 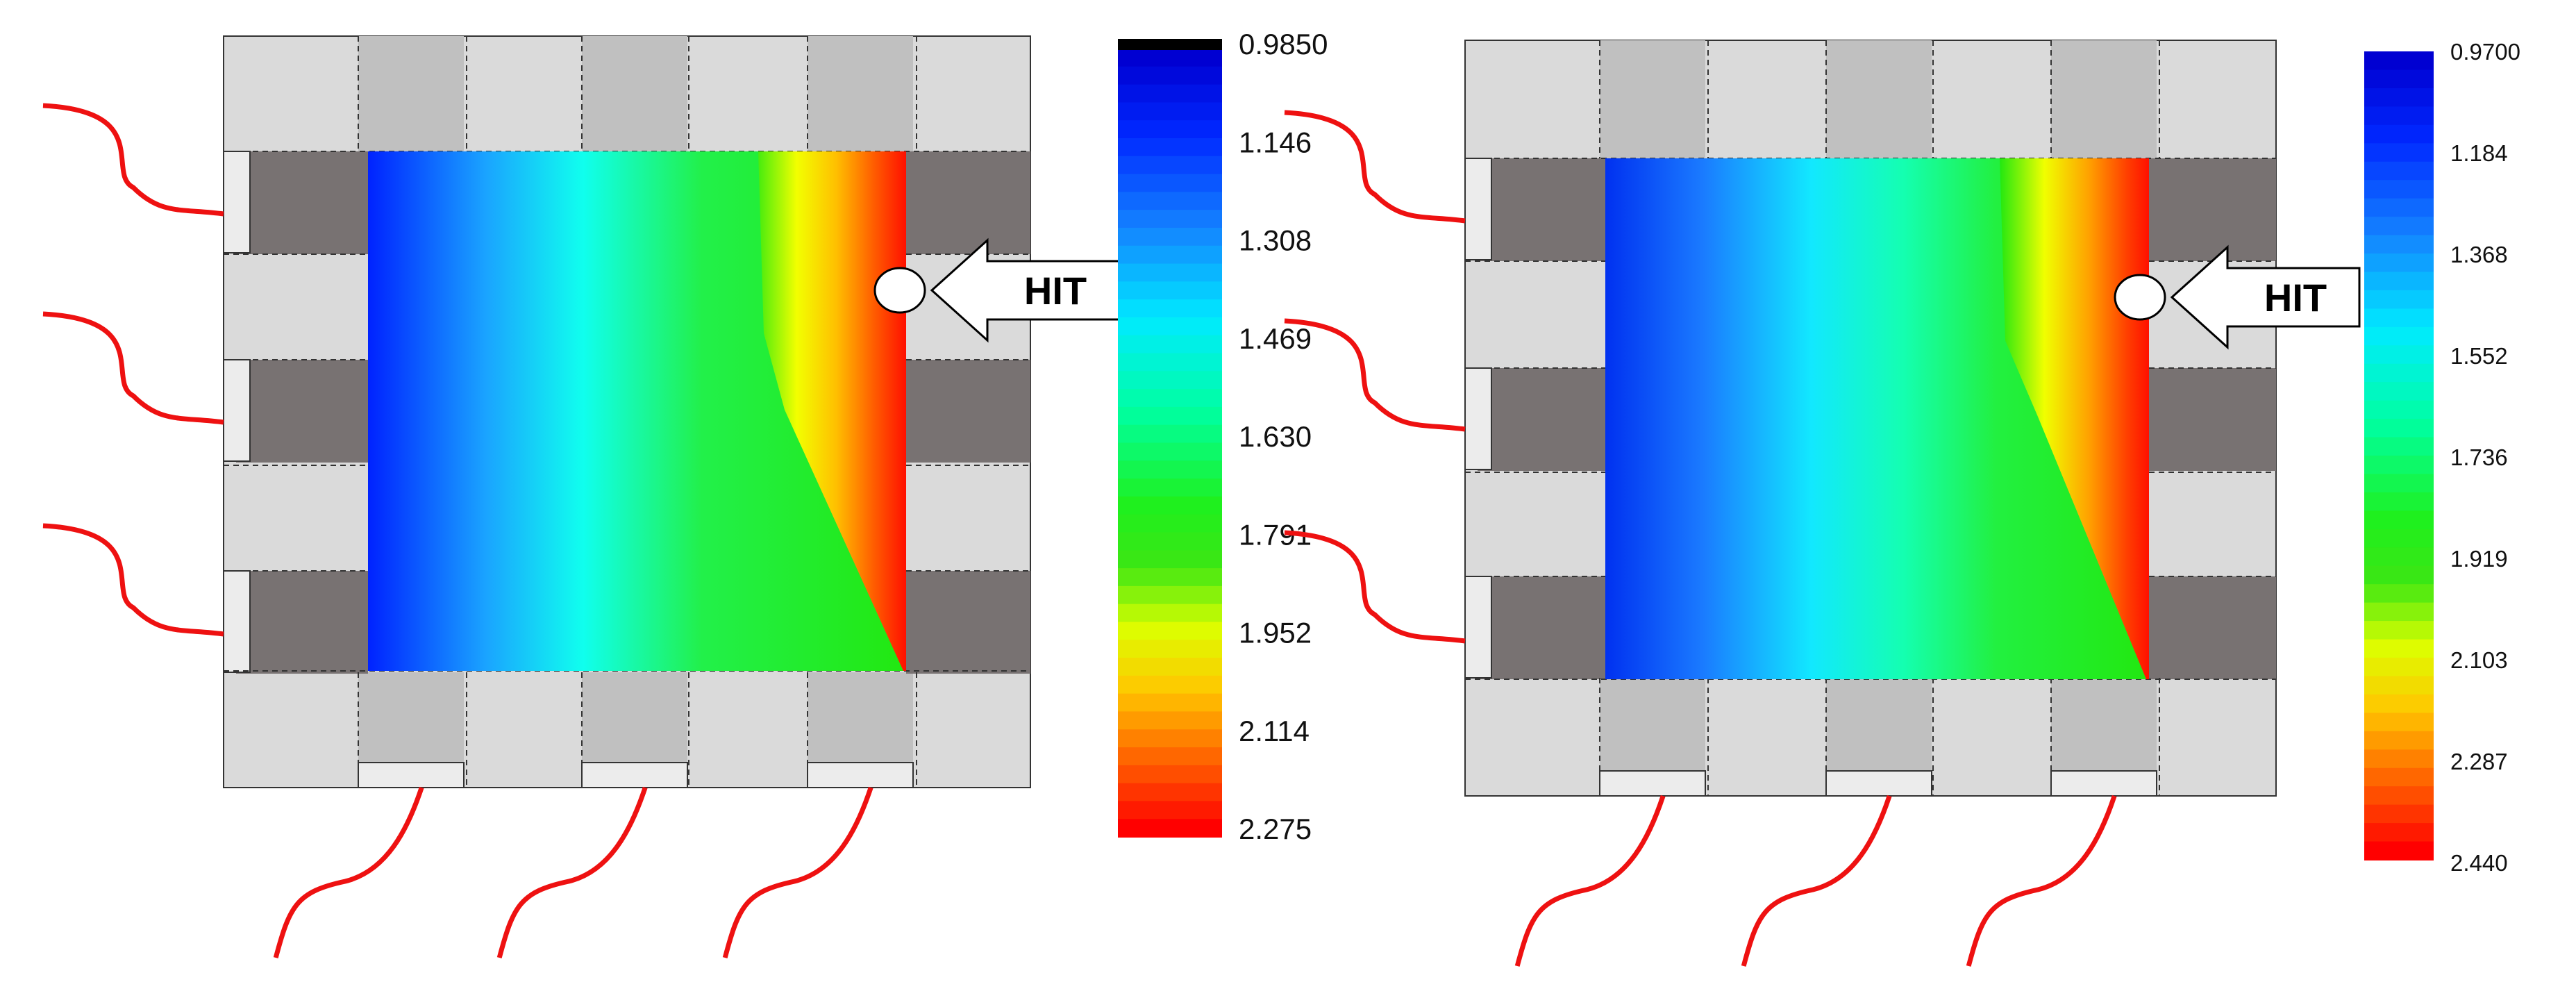 I want to click on colorbar-tick-4: 1.552, so click(x=2479, y=356).